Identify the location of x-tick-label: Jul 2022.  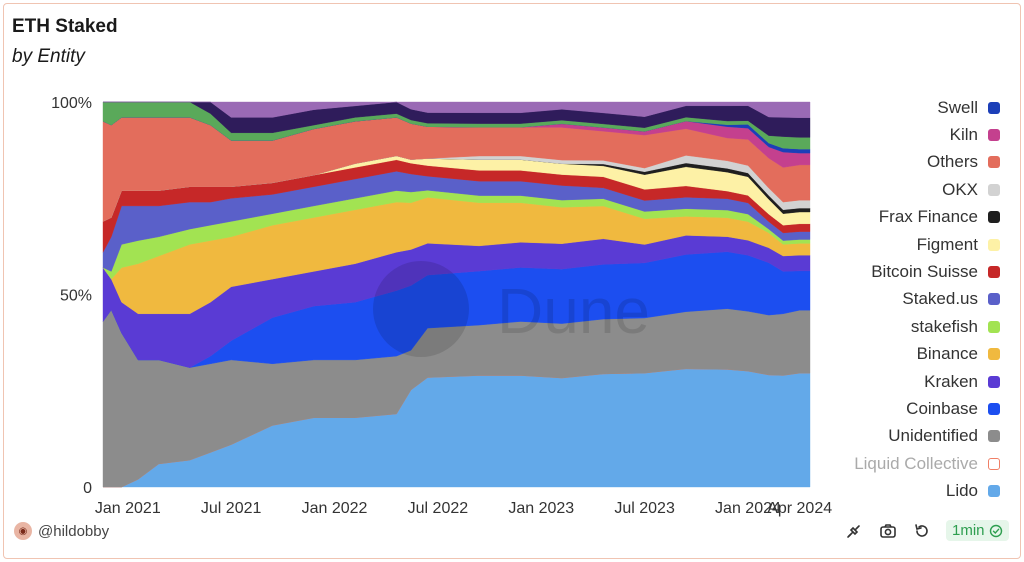
(438, 508).